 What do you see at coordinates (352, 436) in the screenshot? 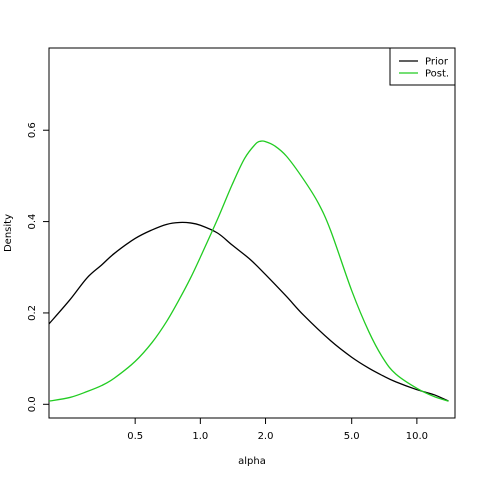
I see `x-tick-label: 5.0` at bounding box center [352, 436].